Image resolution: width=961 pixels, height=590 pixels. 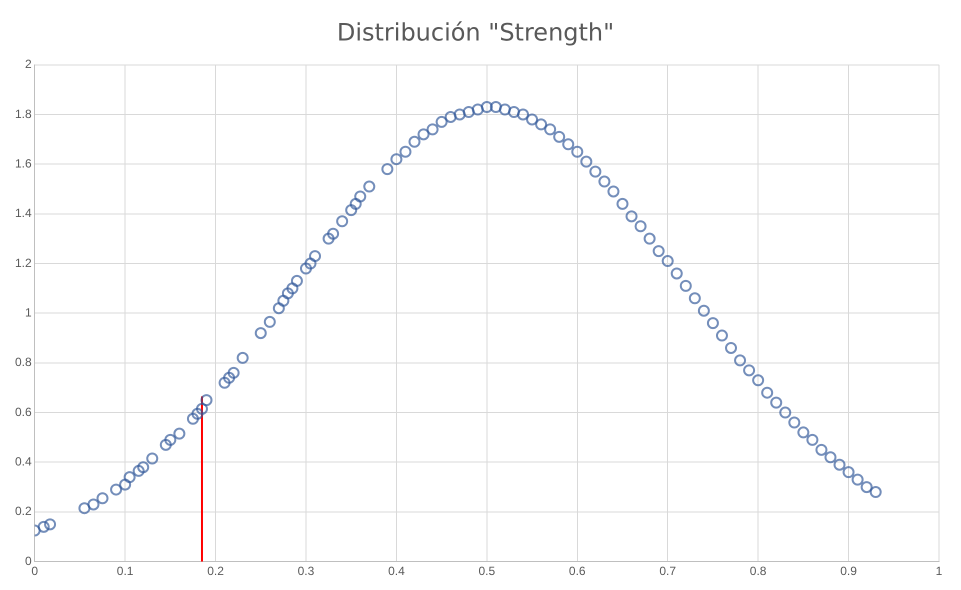 What do you see at coordinates (28, 313) in the screenshot?
I see `y-tick-label: 1` at bounding box center [28, 313].